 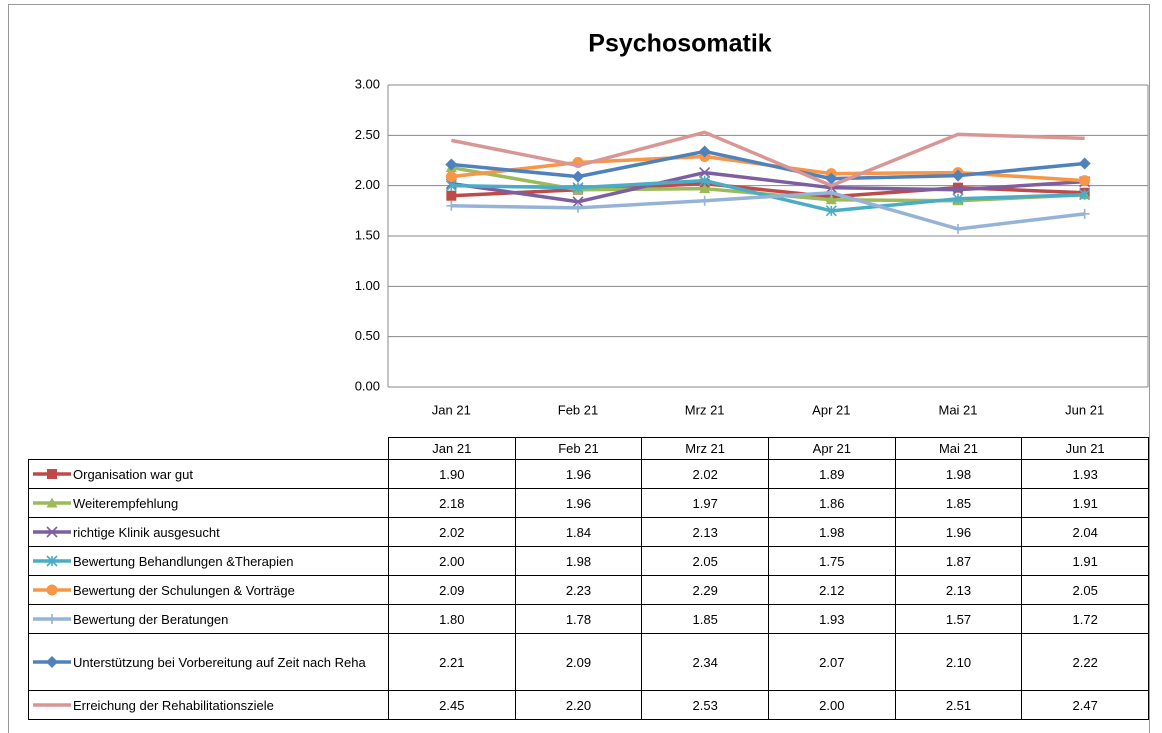 I want to click on y-tick-label: 1.50, so click(x=367, y=234).